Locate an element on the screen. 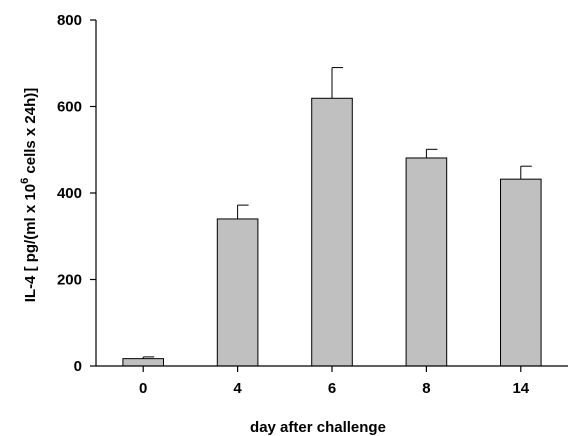  x-axis-title: day after challenge is located at coordinates (318, 427).